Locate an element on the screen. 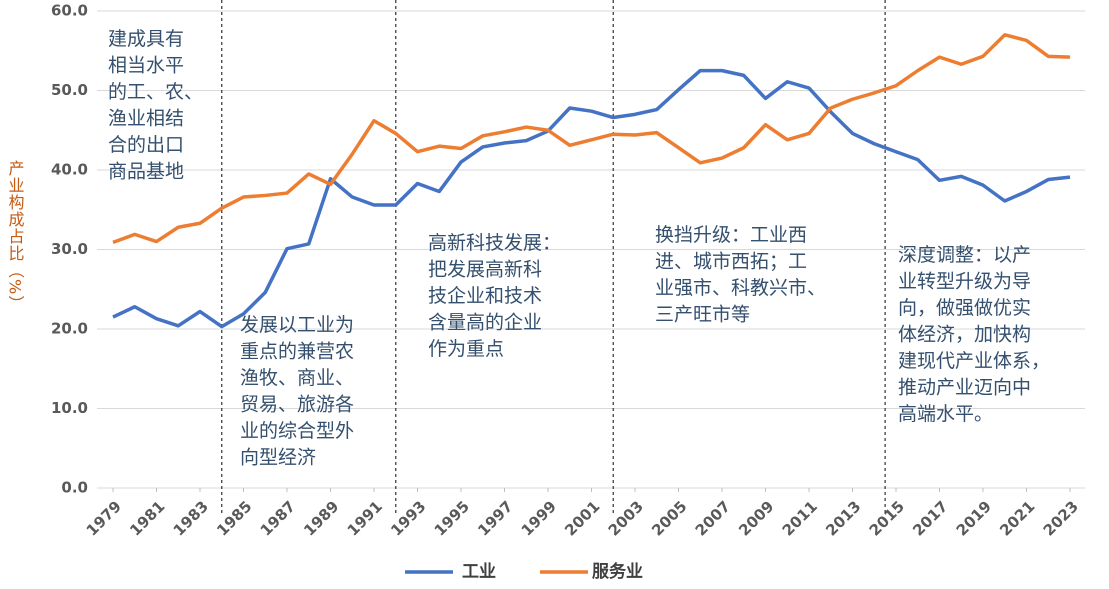 The width and height of the screenshot is (1109, 589). x-tick-label: 2021 is located at coordinates (1017, 518).